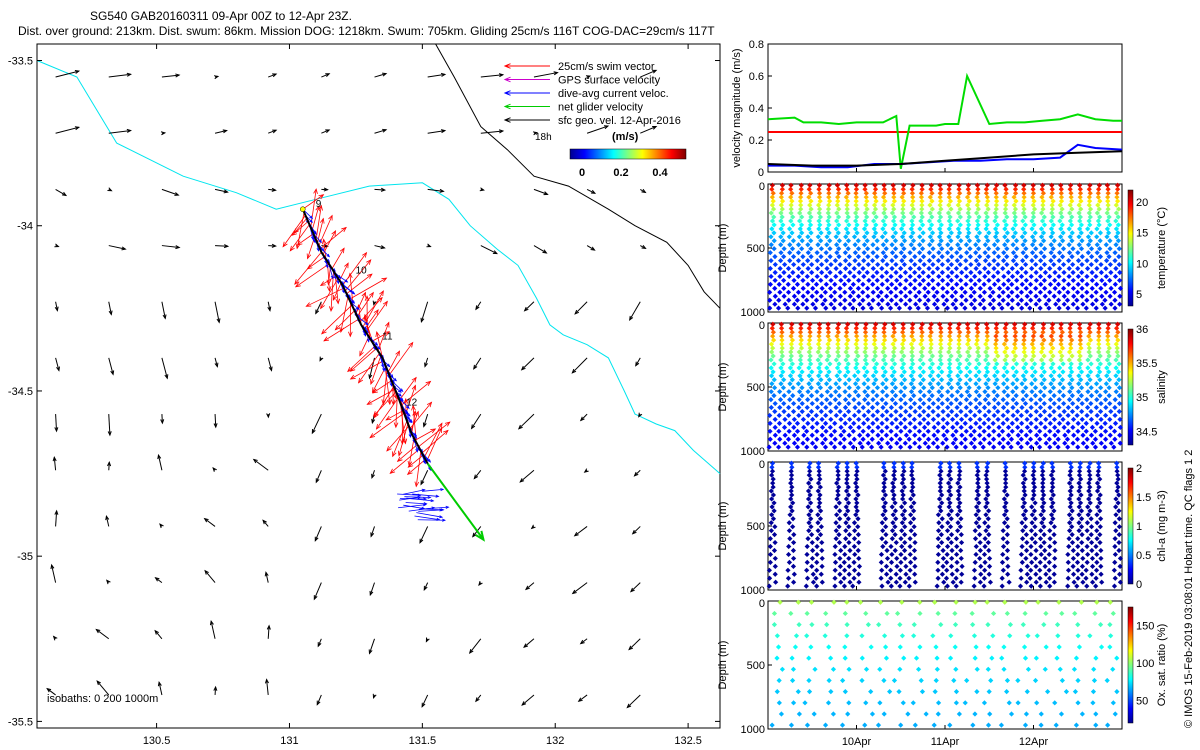 This screenshot has width=1200, height=750. Describe the element at coordinates (762, 465) in the screenshot. I see `depth-tick-label: 0` at that location.